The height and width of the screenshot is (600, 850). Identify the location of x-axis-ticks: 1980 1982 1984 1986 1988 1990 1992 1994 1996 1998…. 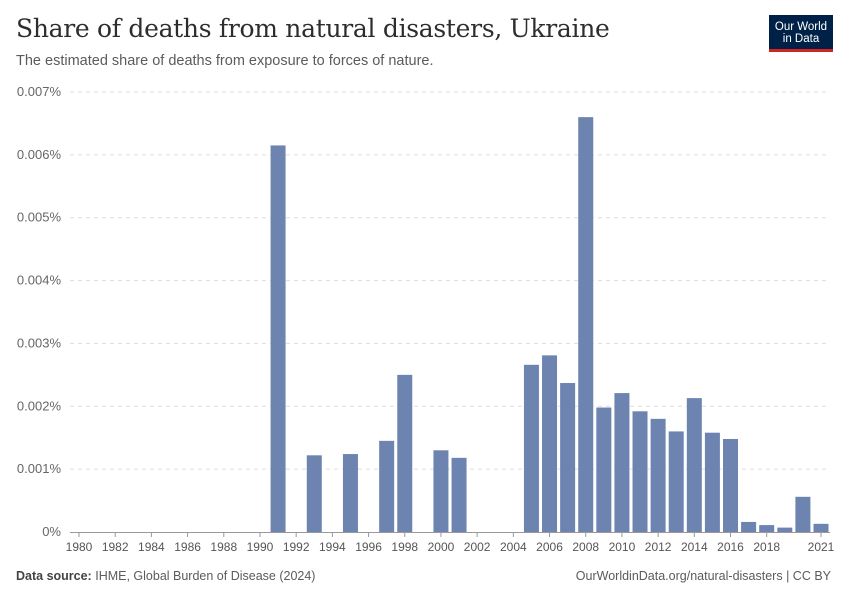
(450, 543).